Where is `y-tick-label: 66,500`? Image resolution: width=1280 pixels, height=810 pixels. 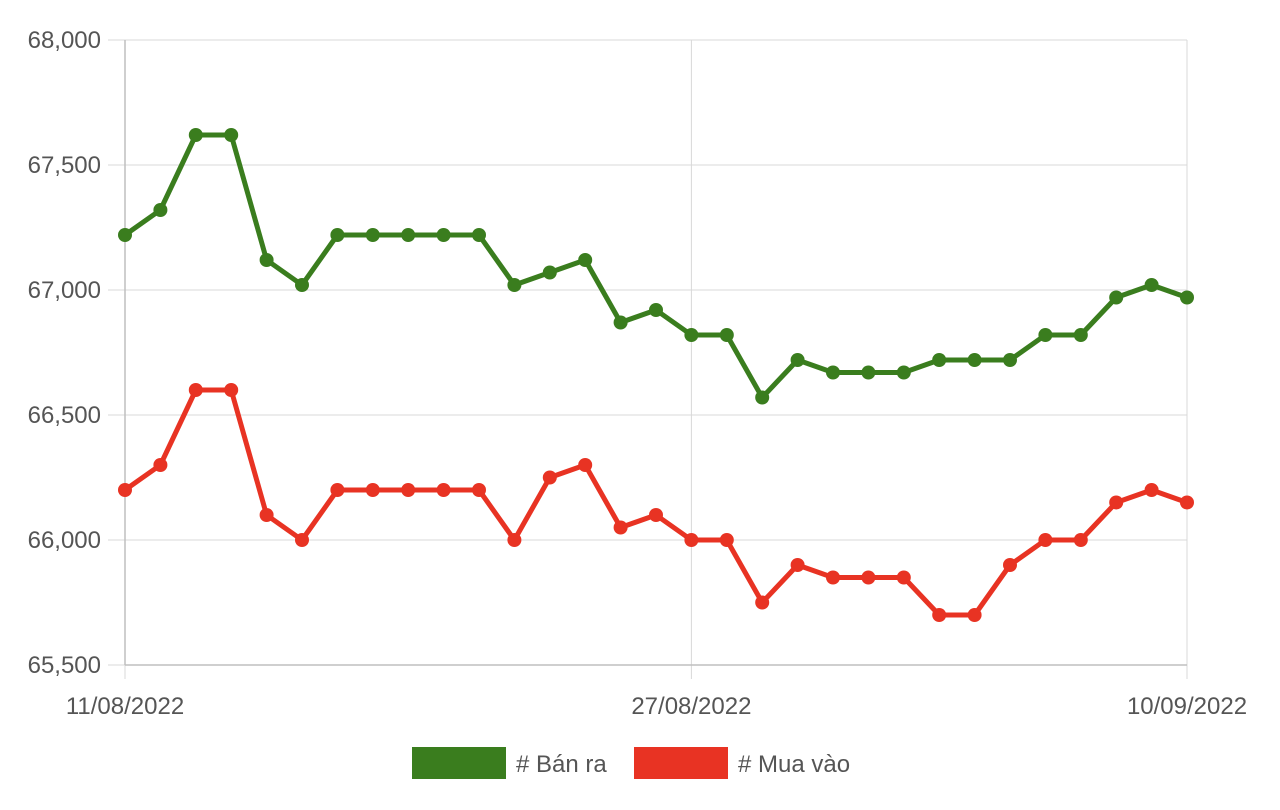
y-tick-label: 66,500 is located at coordinates (64, 415).